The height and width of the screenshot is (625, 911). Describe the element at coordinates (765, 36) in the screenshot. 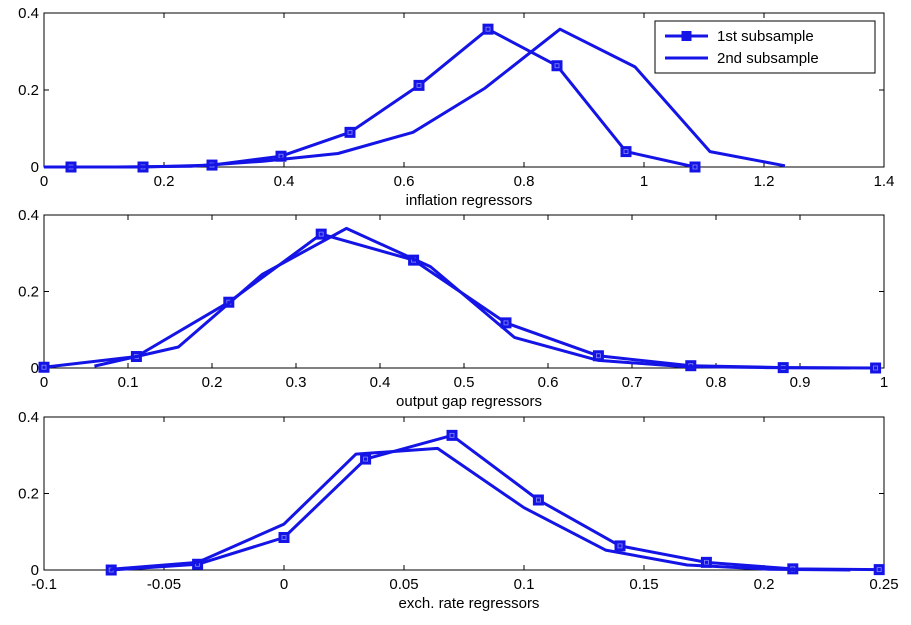

I see `legend-label-1: 1st subsample` at that location.